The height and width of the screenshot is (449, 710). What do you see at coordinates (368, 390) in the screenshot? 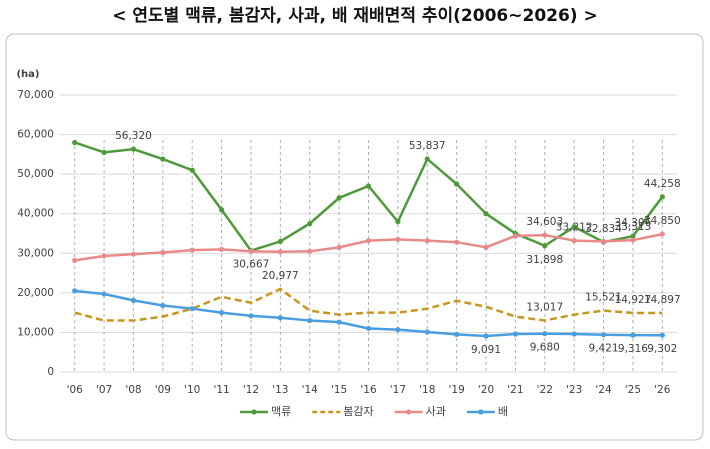
I see `x-tick-label: '16` at bounding box center [368, 390].